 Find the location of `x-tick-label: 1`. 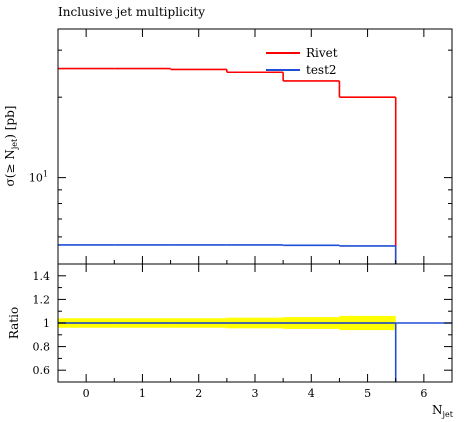

x-tick-label: 1 is located at coordinates (142, 393).